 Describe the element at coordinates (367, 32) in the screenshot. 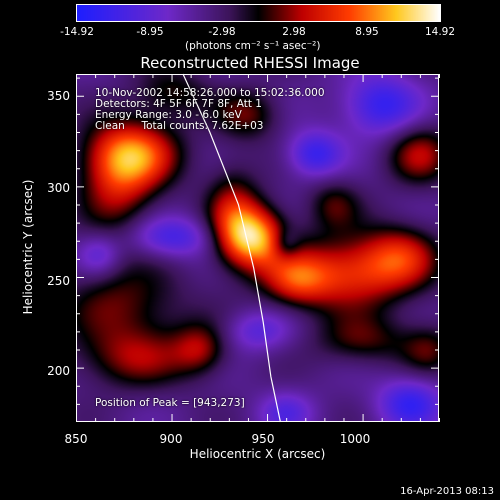

I see `colorbar-tick: 8.95` at that location.